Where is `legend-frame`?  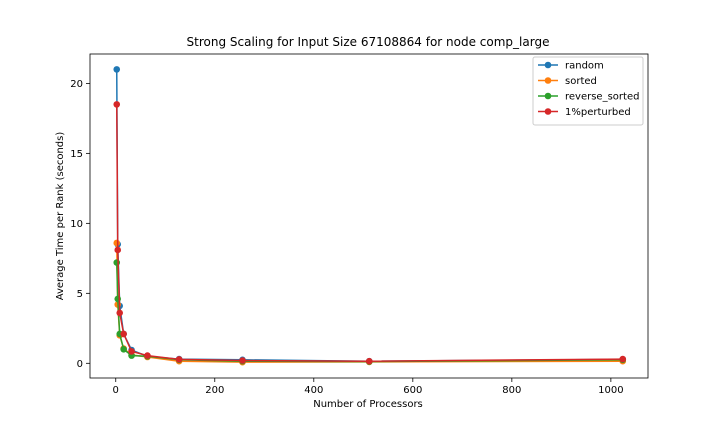
legend-frame is located at coordinates (588, 91).